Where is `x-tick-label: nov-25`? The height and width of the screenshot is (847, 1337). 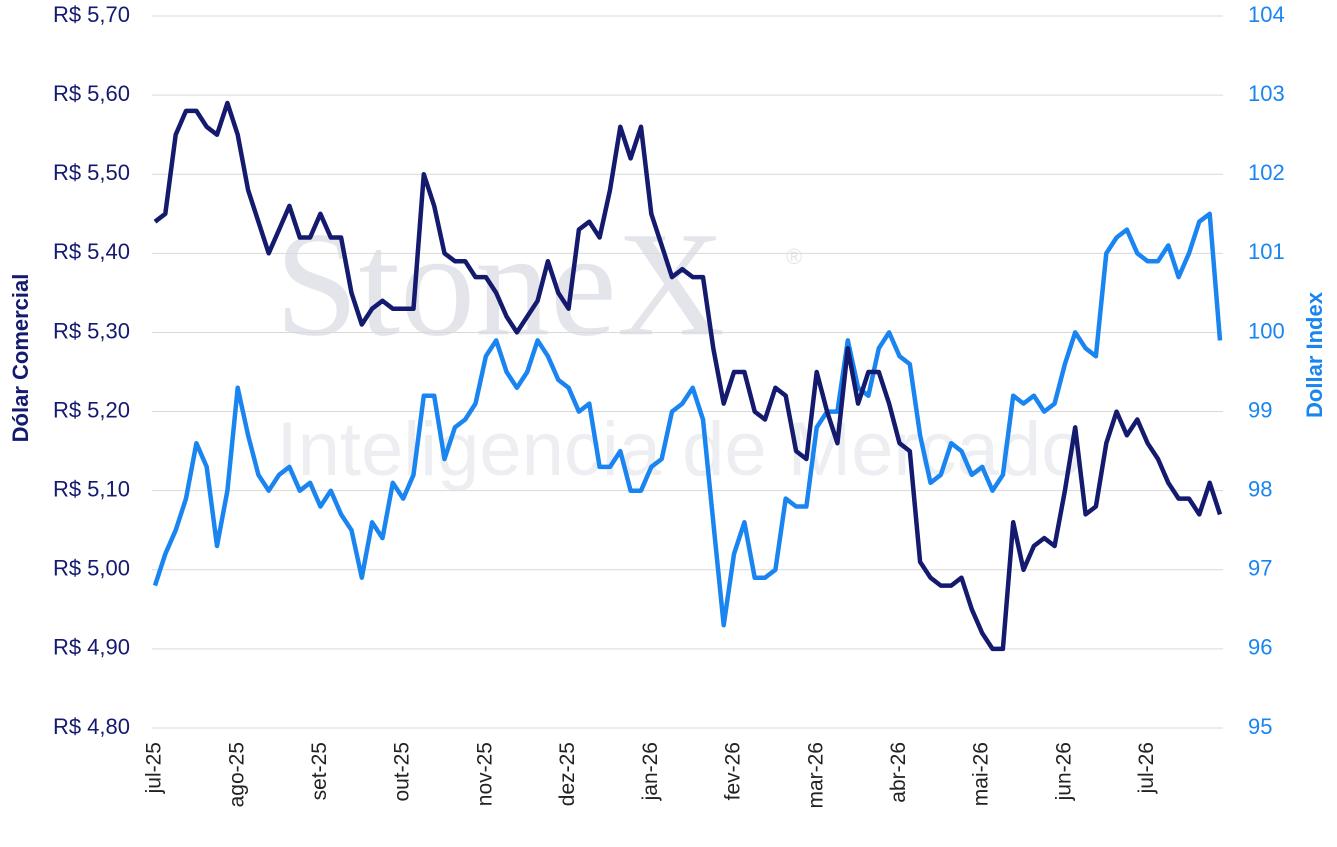
x-tick-label: nov-25 is located at coordinates (484, 774).